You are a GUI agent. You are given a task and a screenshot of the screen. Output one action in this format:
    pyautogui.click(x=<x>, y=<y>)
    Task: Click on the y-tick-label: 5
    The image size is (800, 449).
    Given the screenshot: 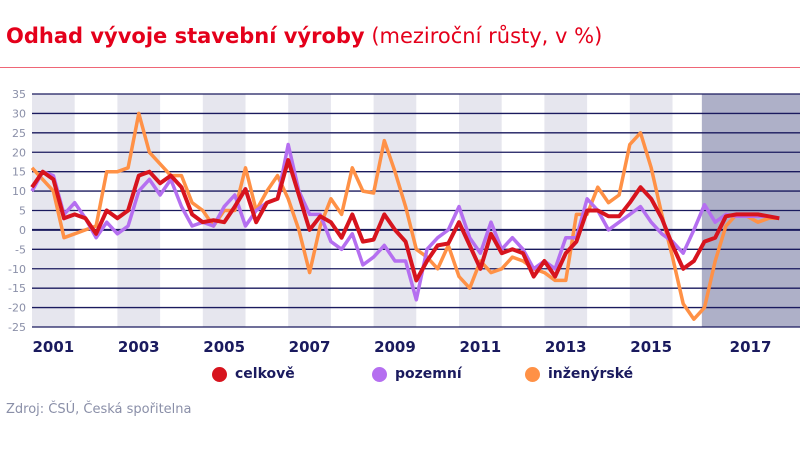 What is the action you would take?
    pyautogui.click(x=22, y=211)
    